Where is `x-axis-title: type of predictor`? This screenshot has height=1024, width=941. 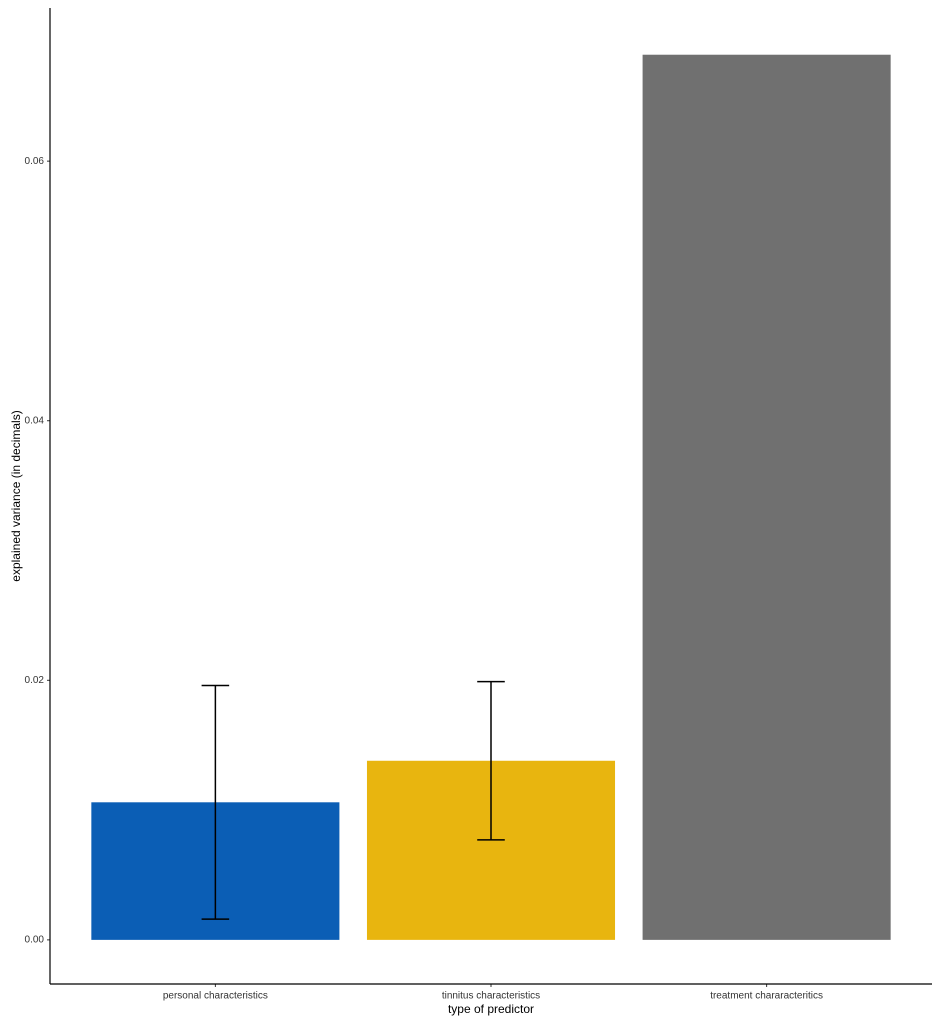
x-axis-title: type of predictor is located at coordinates (491, 1009).